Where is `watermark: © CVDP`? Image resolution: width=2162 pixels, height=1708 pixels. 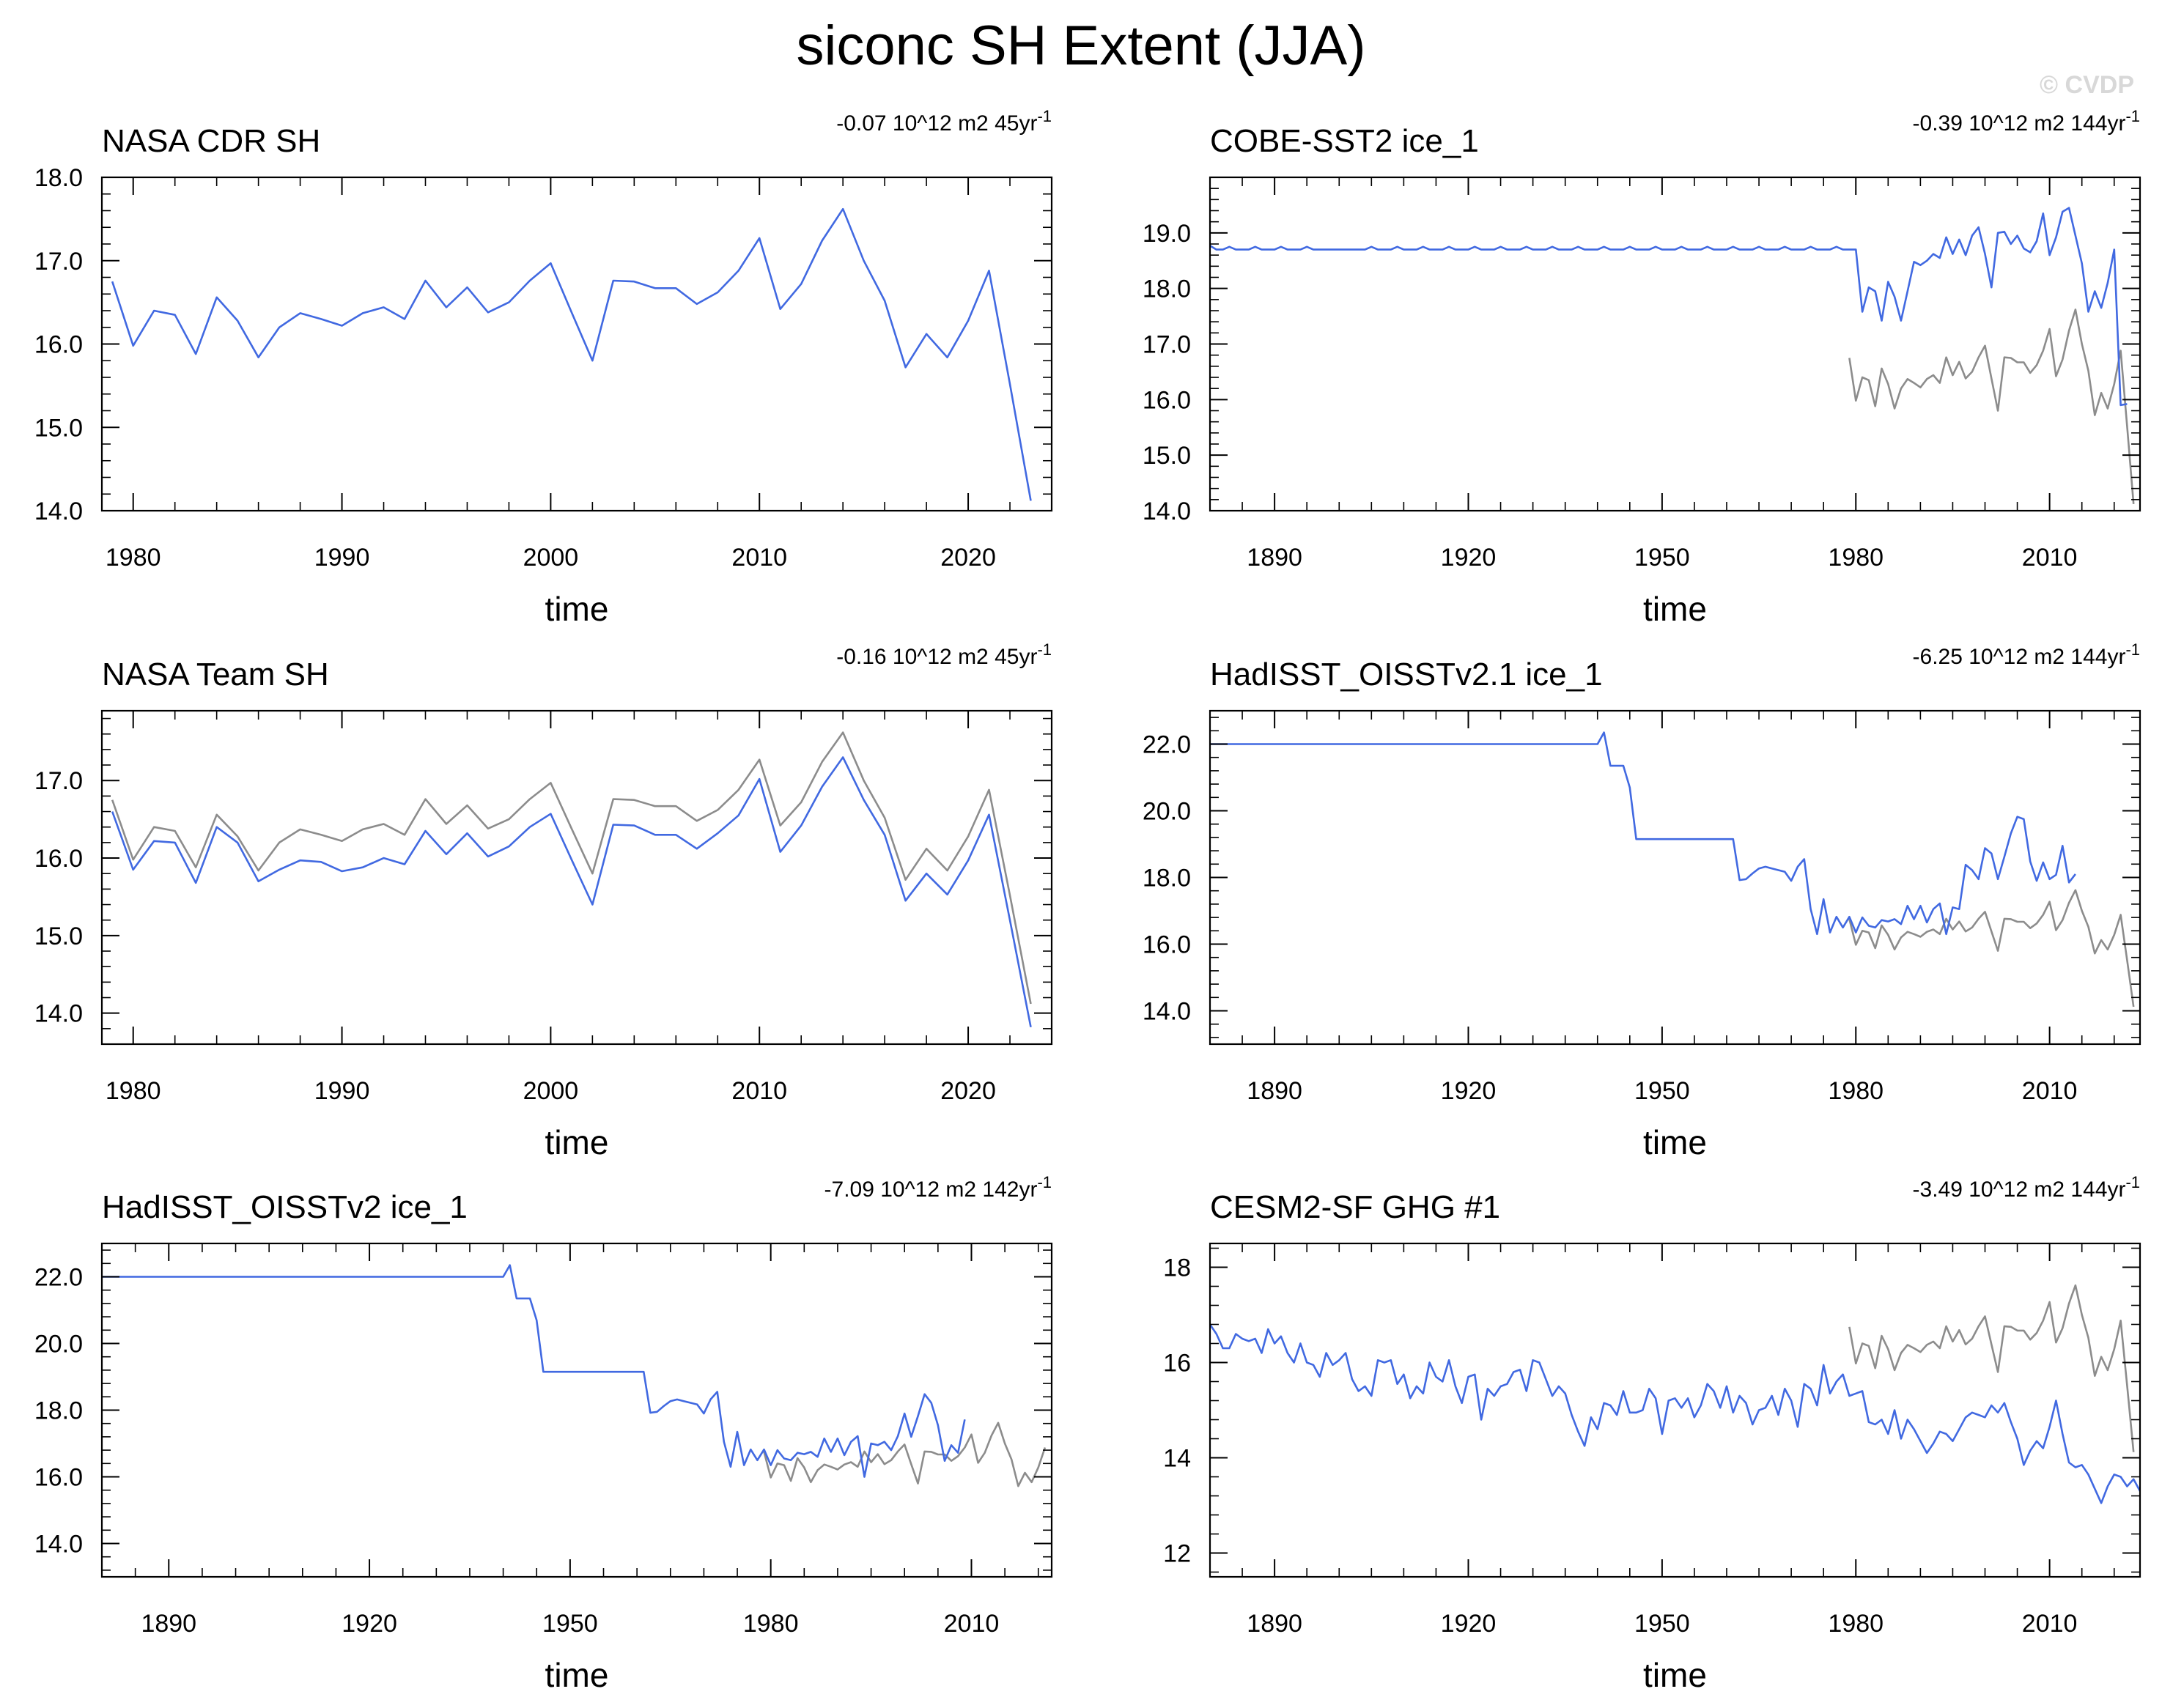 watermark: © CVDP is located at coordinates (2087, 85).